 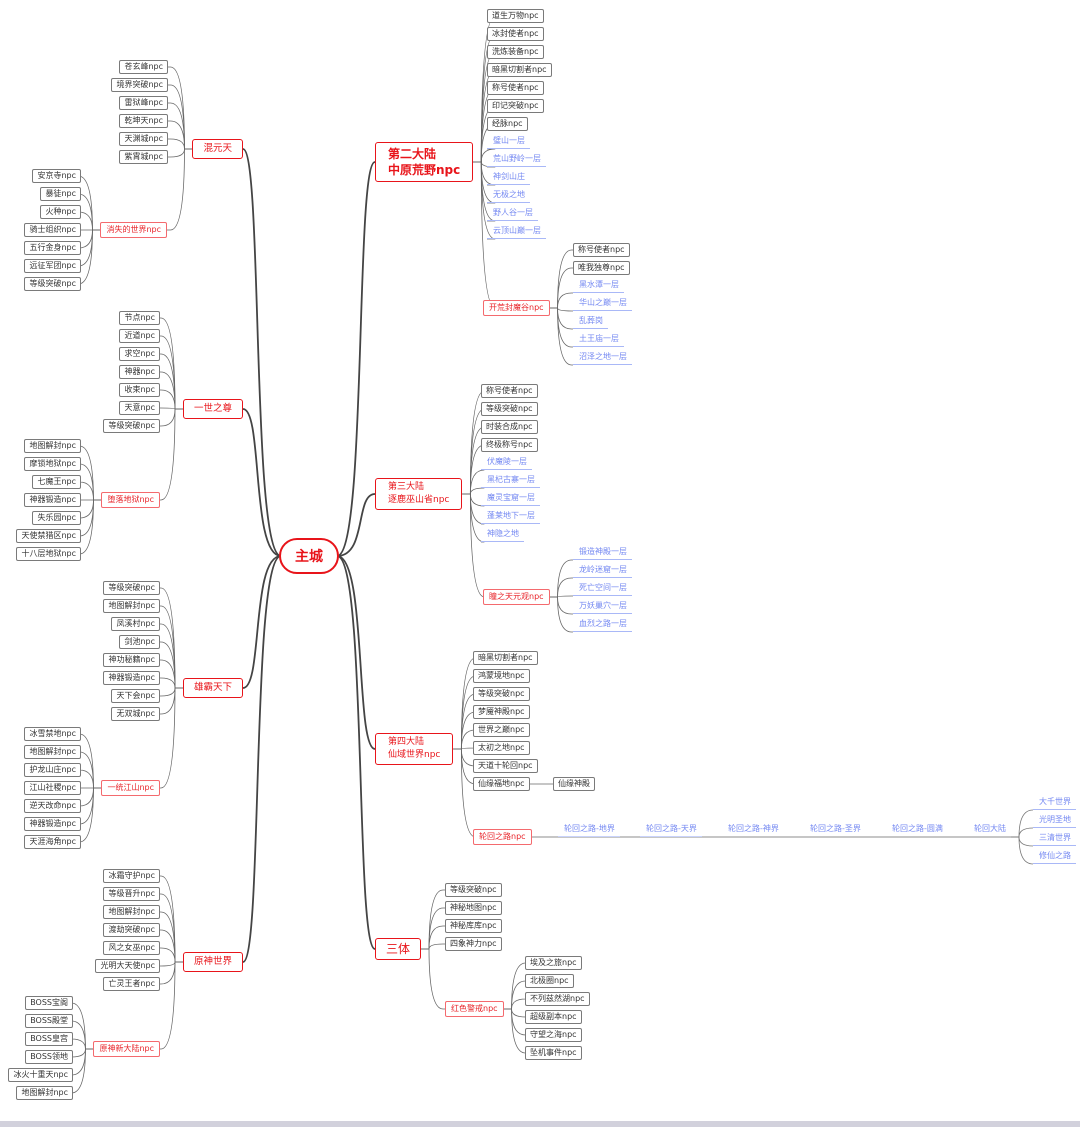 I want to click on npc-node: 神器npc, so click(x=139, y=372).